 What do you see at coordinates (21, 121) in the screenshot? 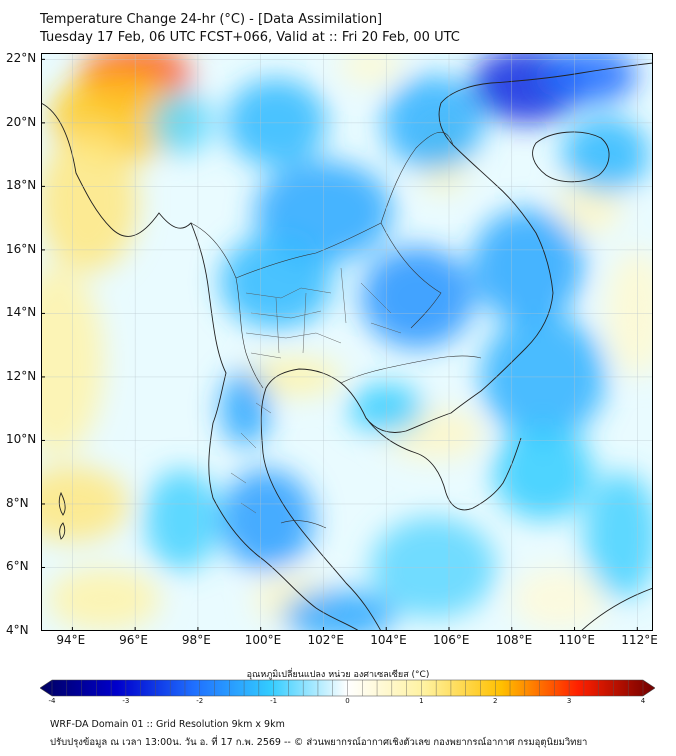
I see `lat-label: 20°N` at bounding box center [21, 121].